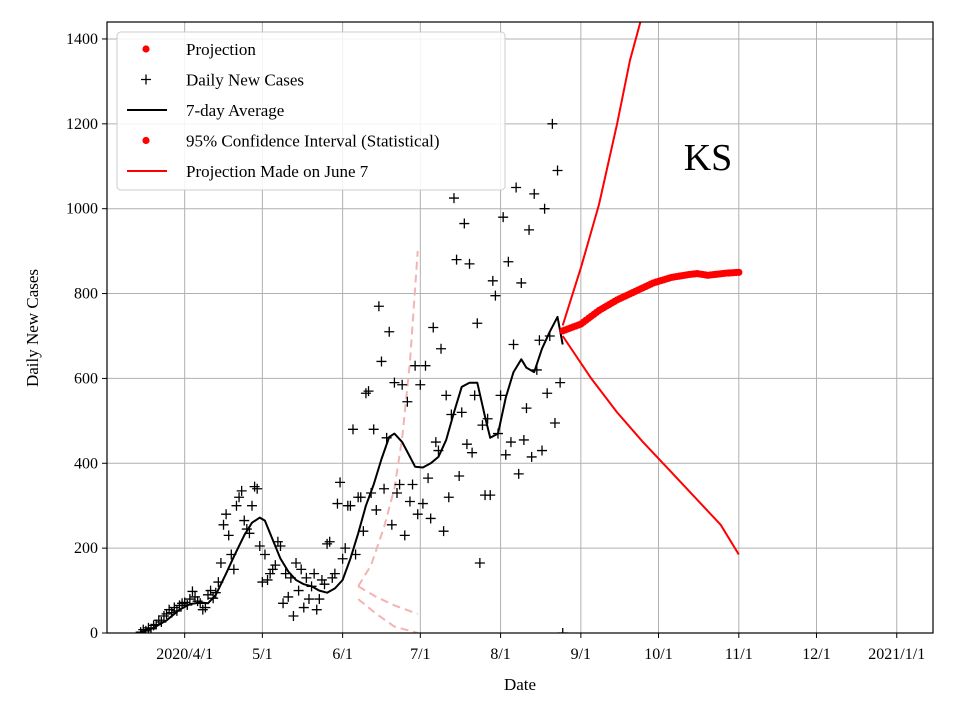 The width and height of the screenshot is (960, 720). I want to click on legend-item: 7-day Average, so click(205, 110).